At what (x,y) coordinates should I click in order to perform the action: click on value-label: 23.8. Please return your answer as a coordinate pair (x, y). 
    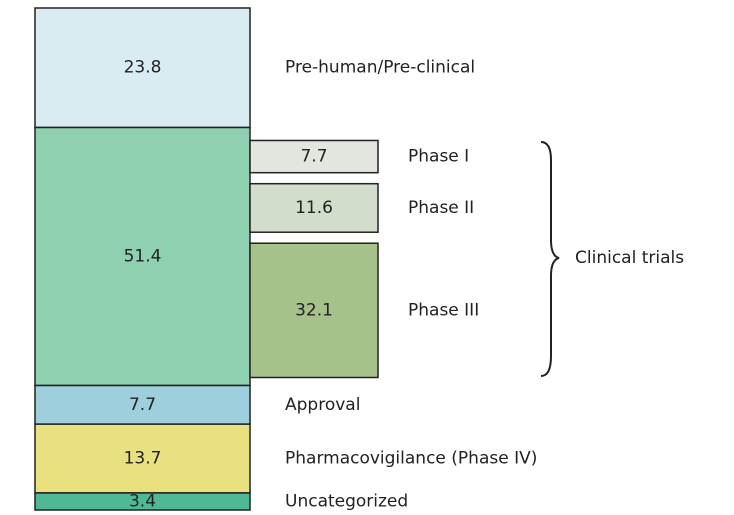
    Looking at the image, I should click on (143, 68).